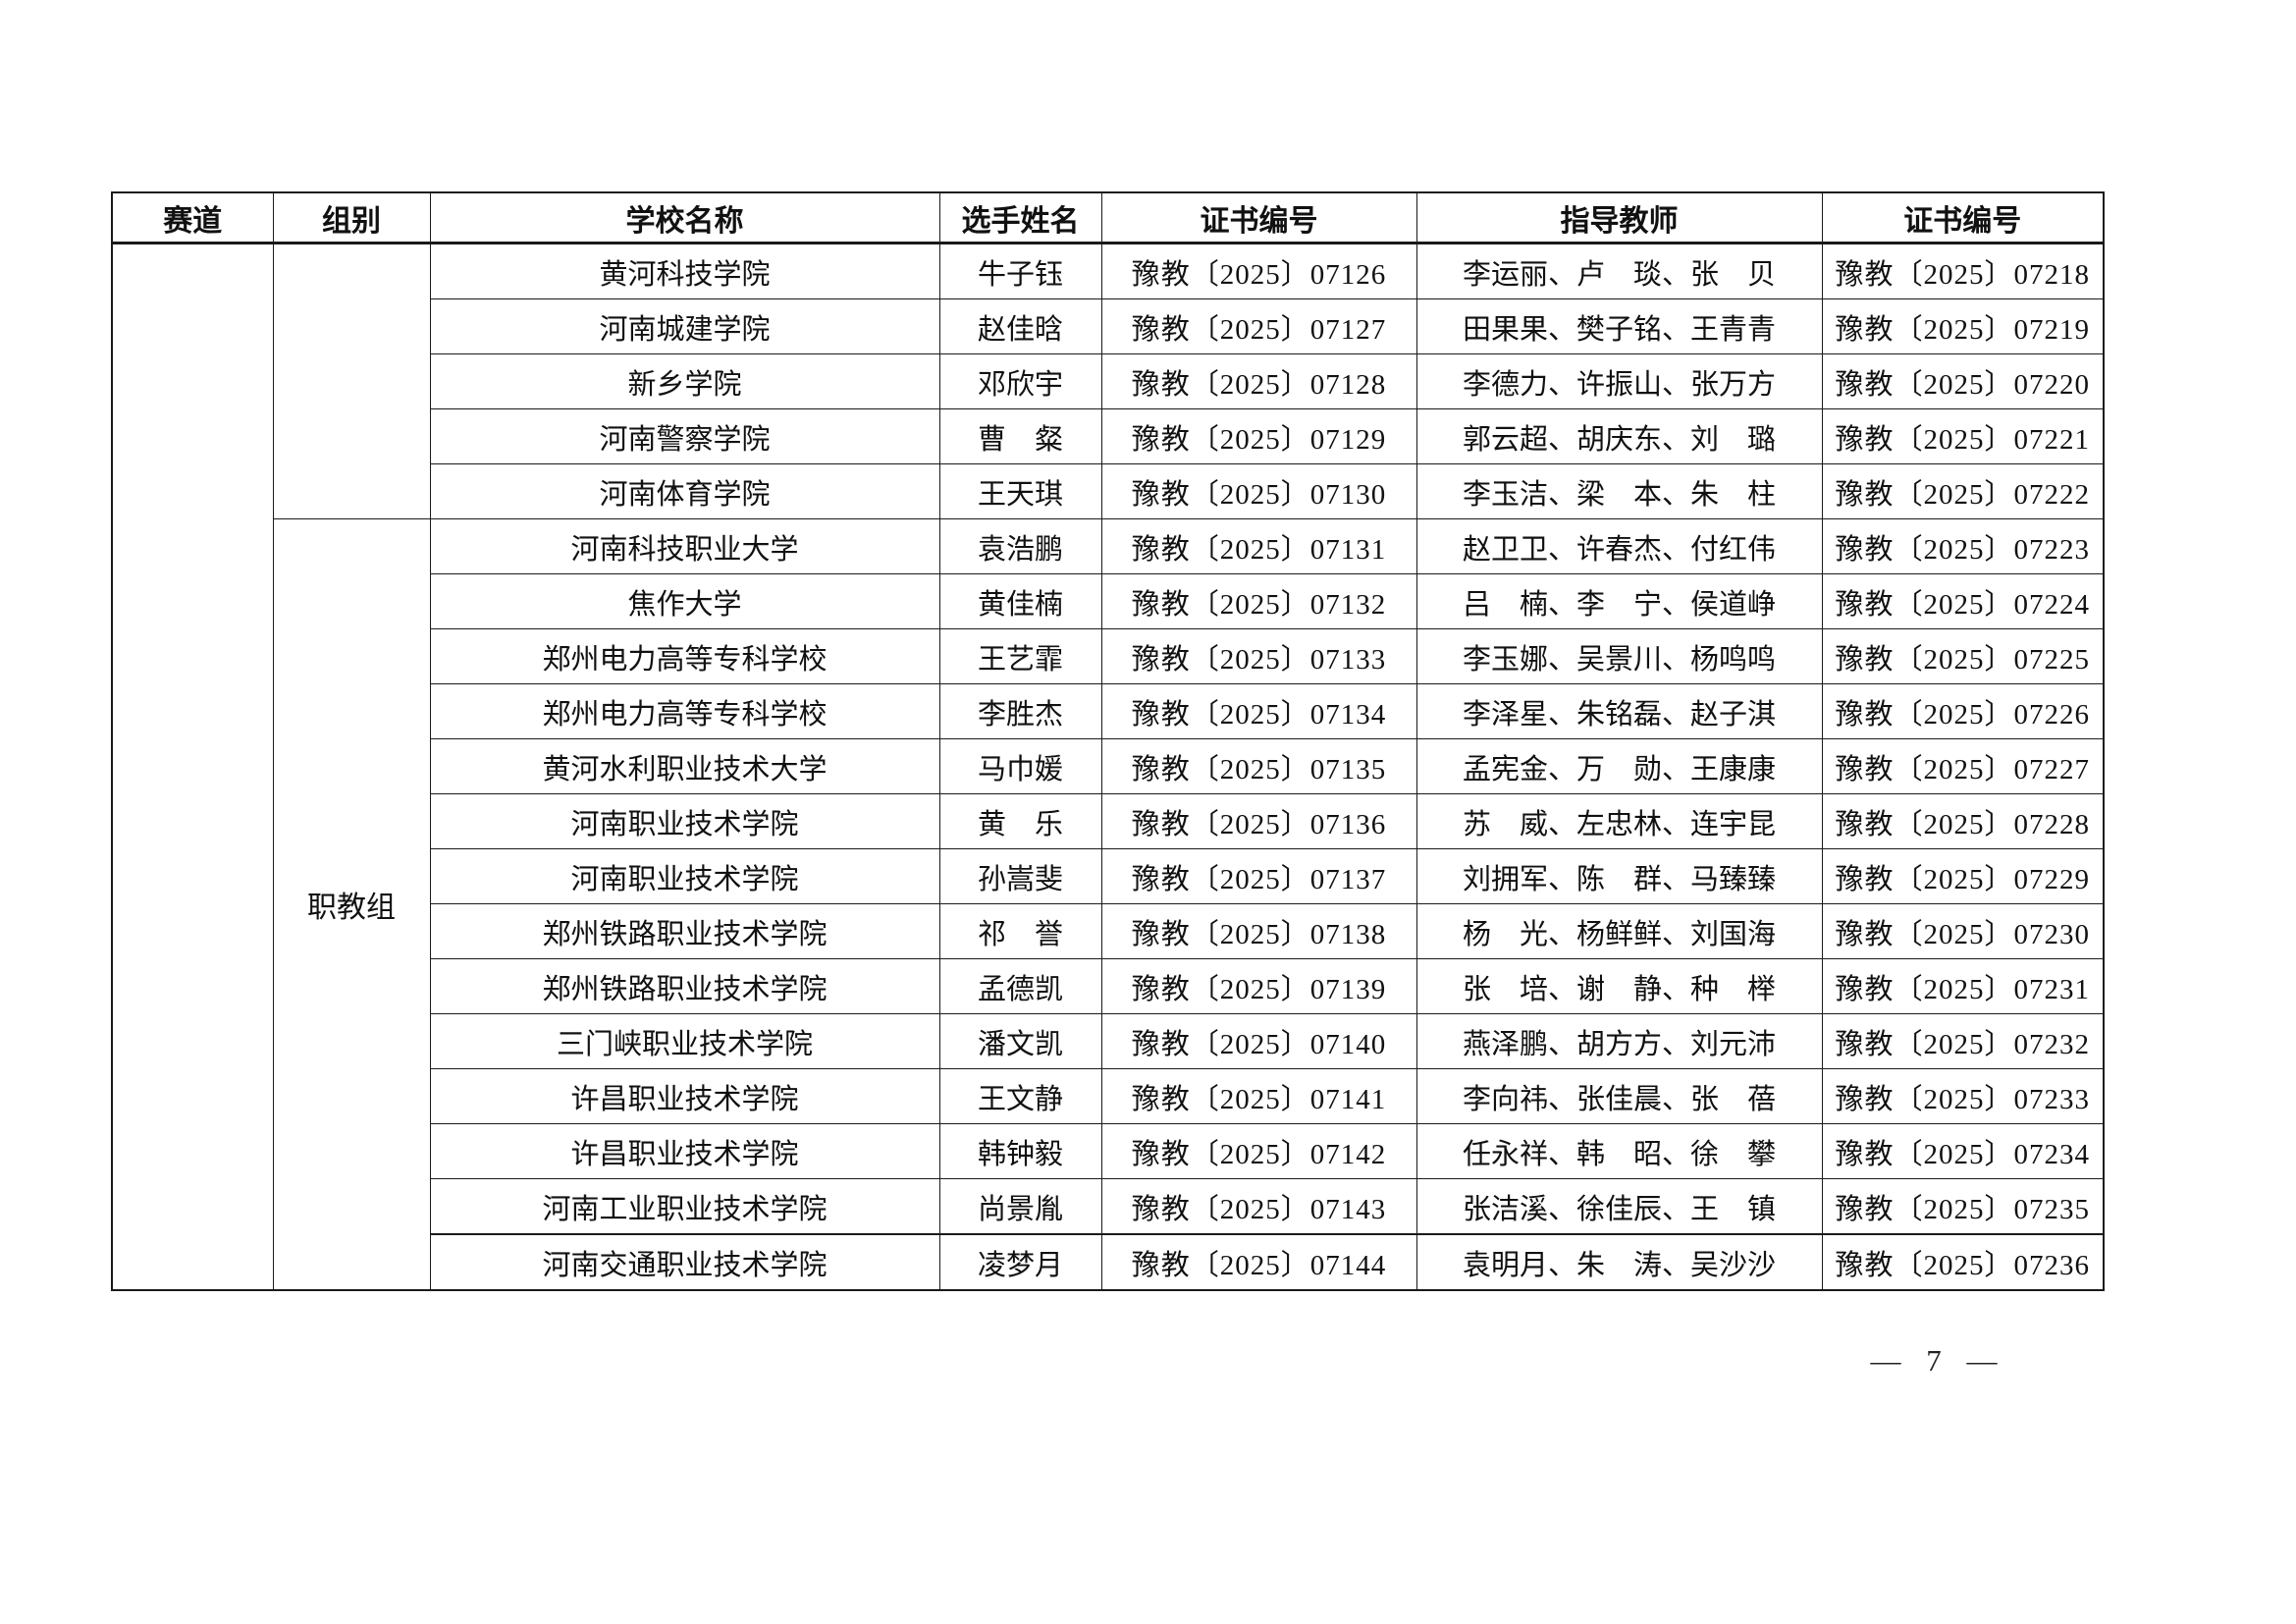 The height and width of the screenshot is (1624, 2296). I want to click on track-cell, so click(192, 767).